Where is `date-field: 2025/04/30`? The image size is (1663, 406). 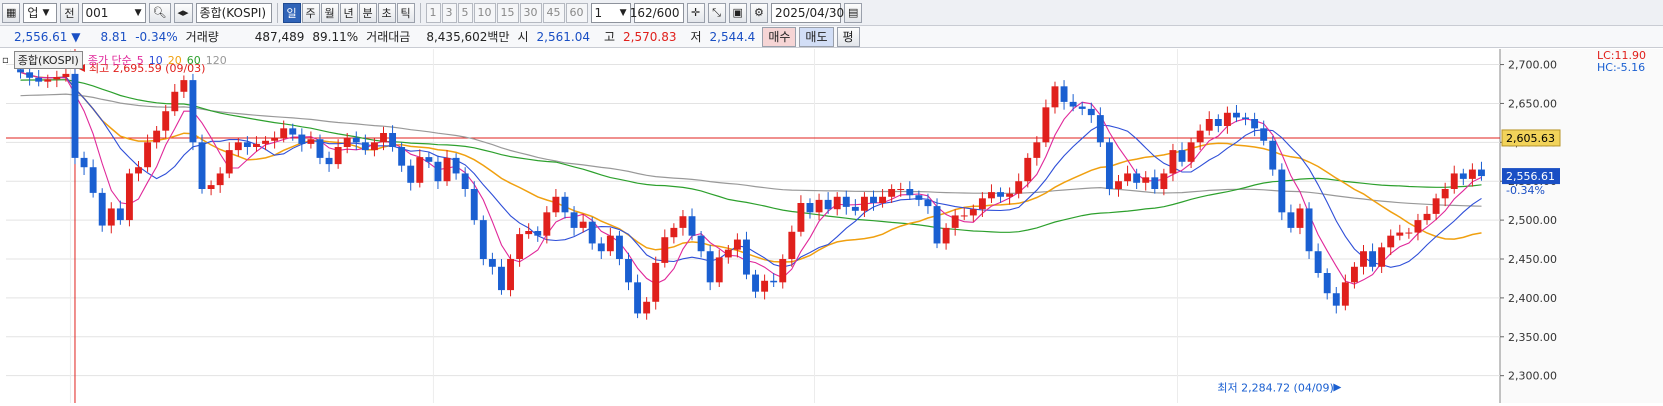 date-field: 2025/04/30 is located at coordinates (807, 12).